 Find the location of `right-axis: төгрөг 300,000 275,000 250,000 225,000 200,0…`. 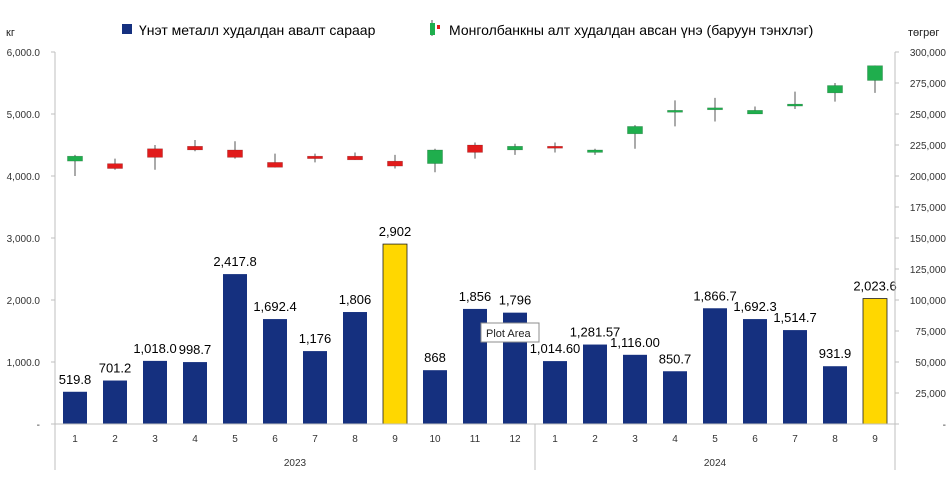

right-axis: төгрөг 300,000 275,000 250,000 225,000 200,0… is located at coordinates (920, 229).